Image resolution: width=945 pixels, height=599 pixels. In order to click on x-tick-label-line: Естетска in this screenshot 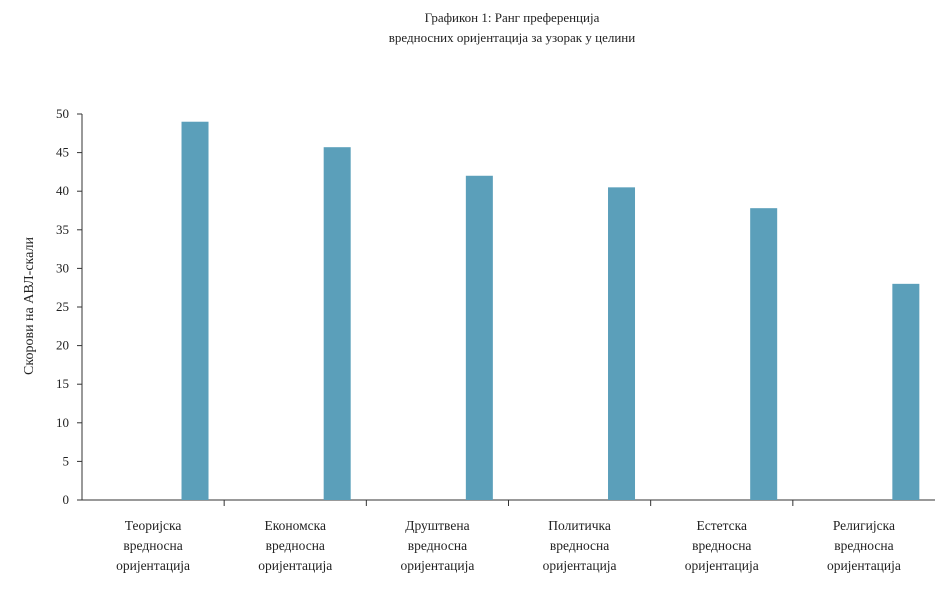, I will do `click(721, 525)`.